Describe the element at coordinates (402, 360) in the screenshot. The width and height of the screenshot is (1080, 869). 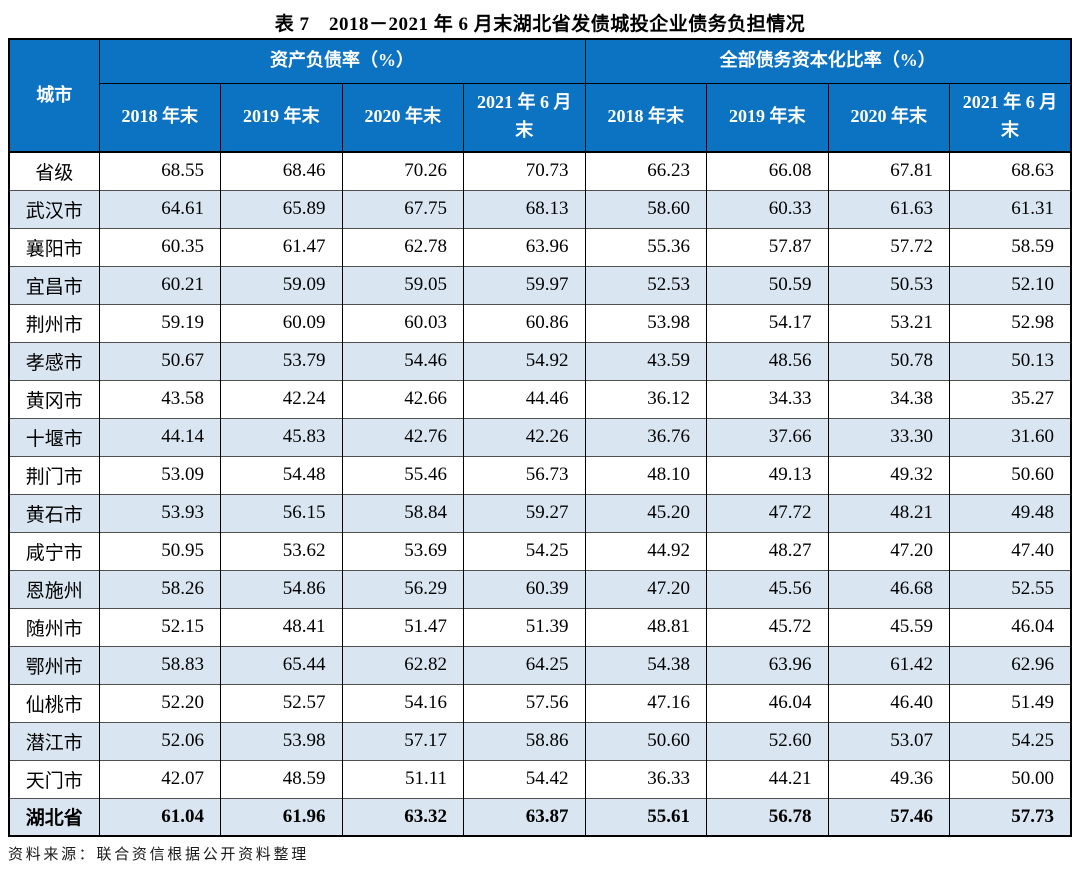
I see `value-cell: 54.46` at that location.